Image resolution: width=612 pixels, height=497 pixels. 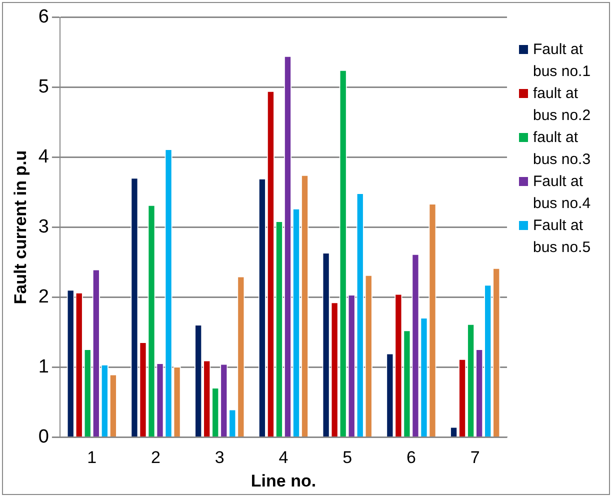 What do you see at coordinates (475, 458) in the screenshot?
I see `x-tick-label: 7` at bounding box center [475, 458].